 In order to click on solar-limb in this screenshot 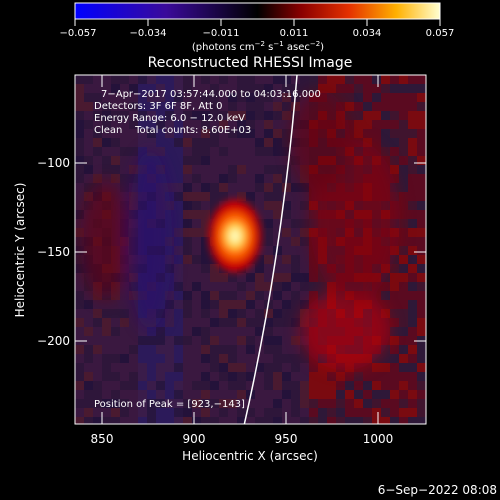, I will do `click(270, 249)`.